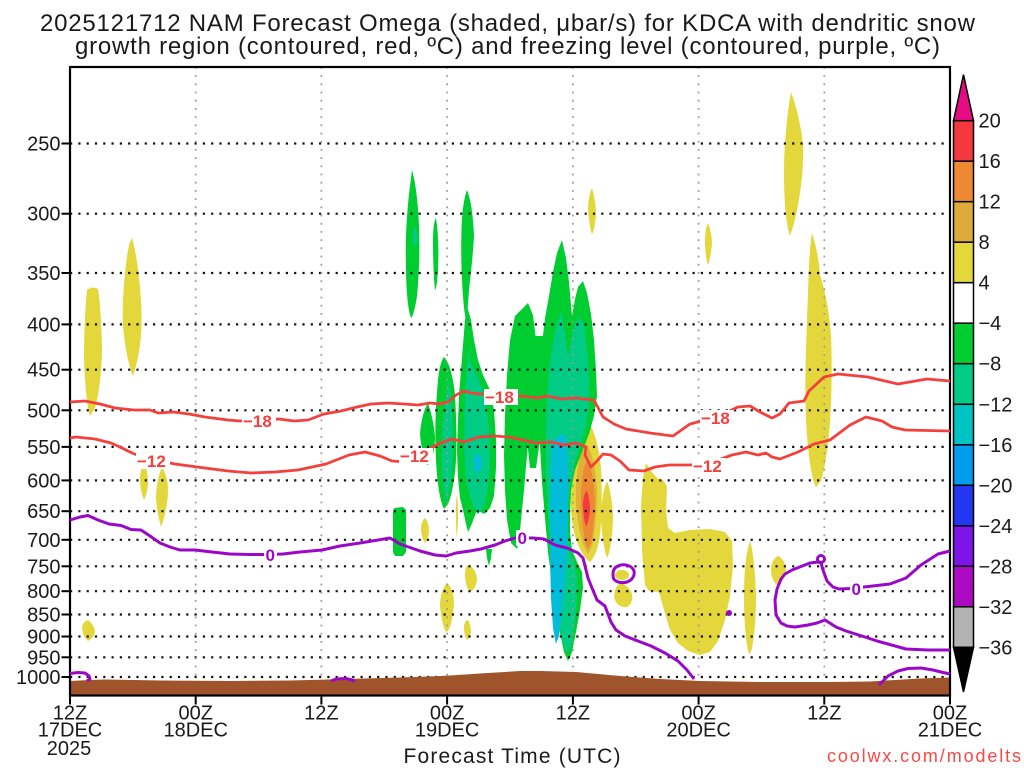 The image size is (1024, 768). What do you see at coordinates (996, 648) in the screenshot?
I see `svg-text: −36` at bounding box center [996, 648].